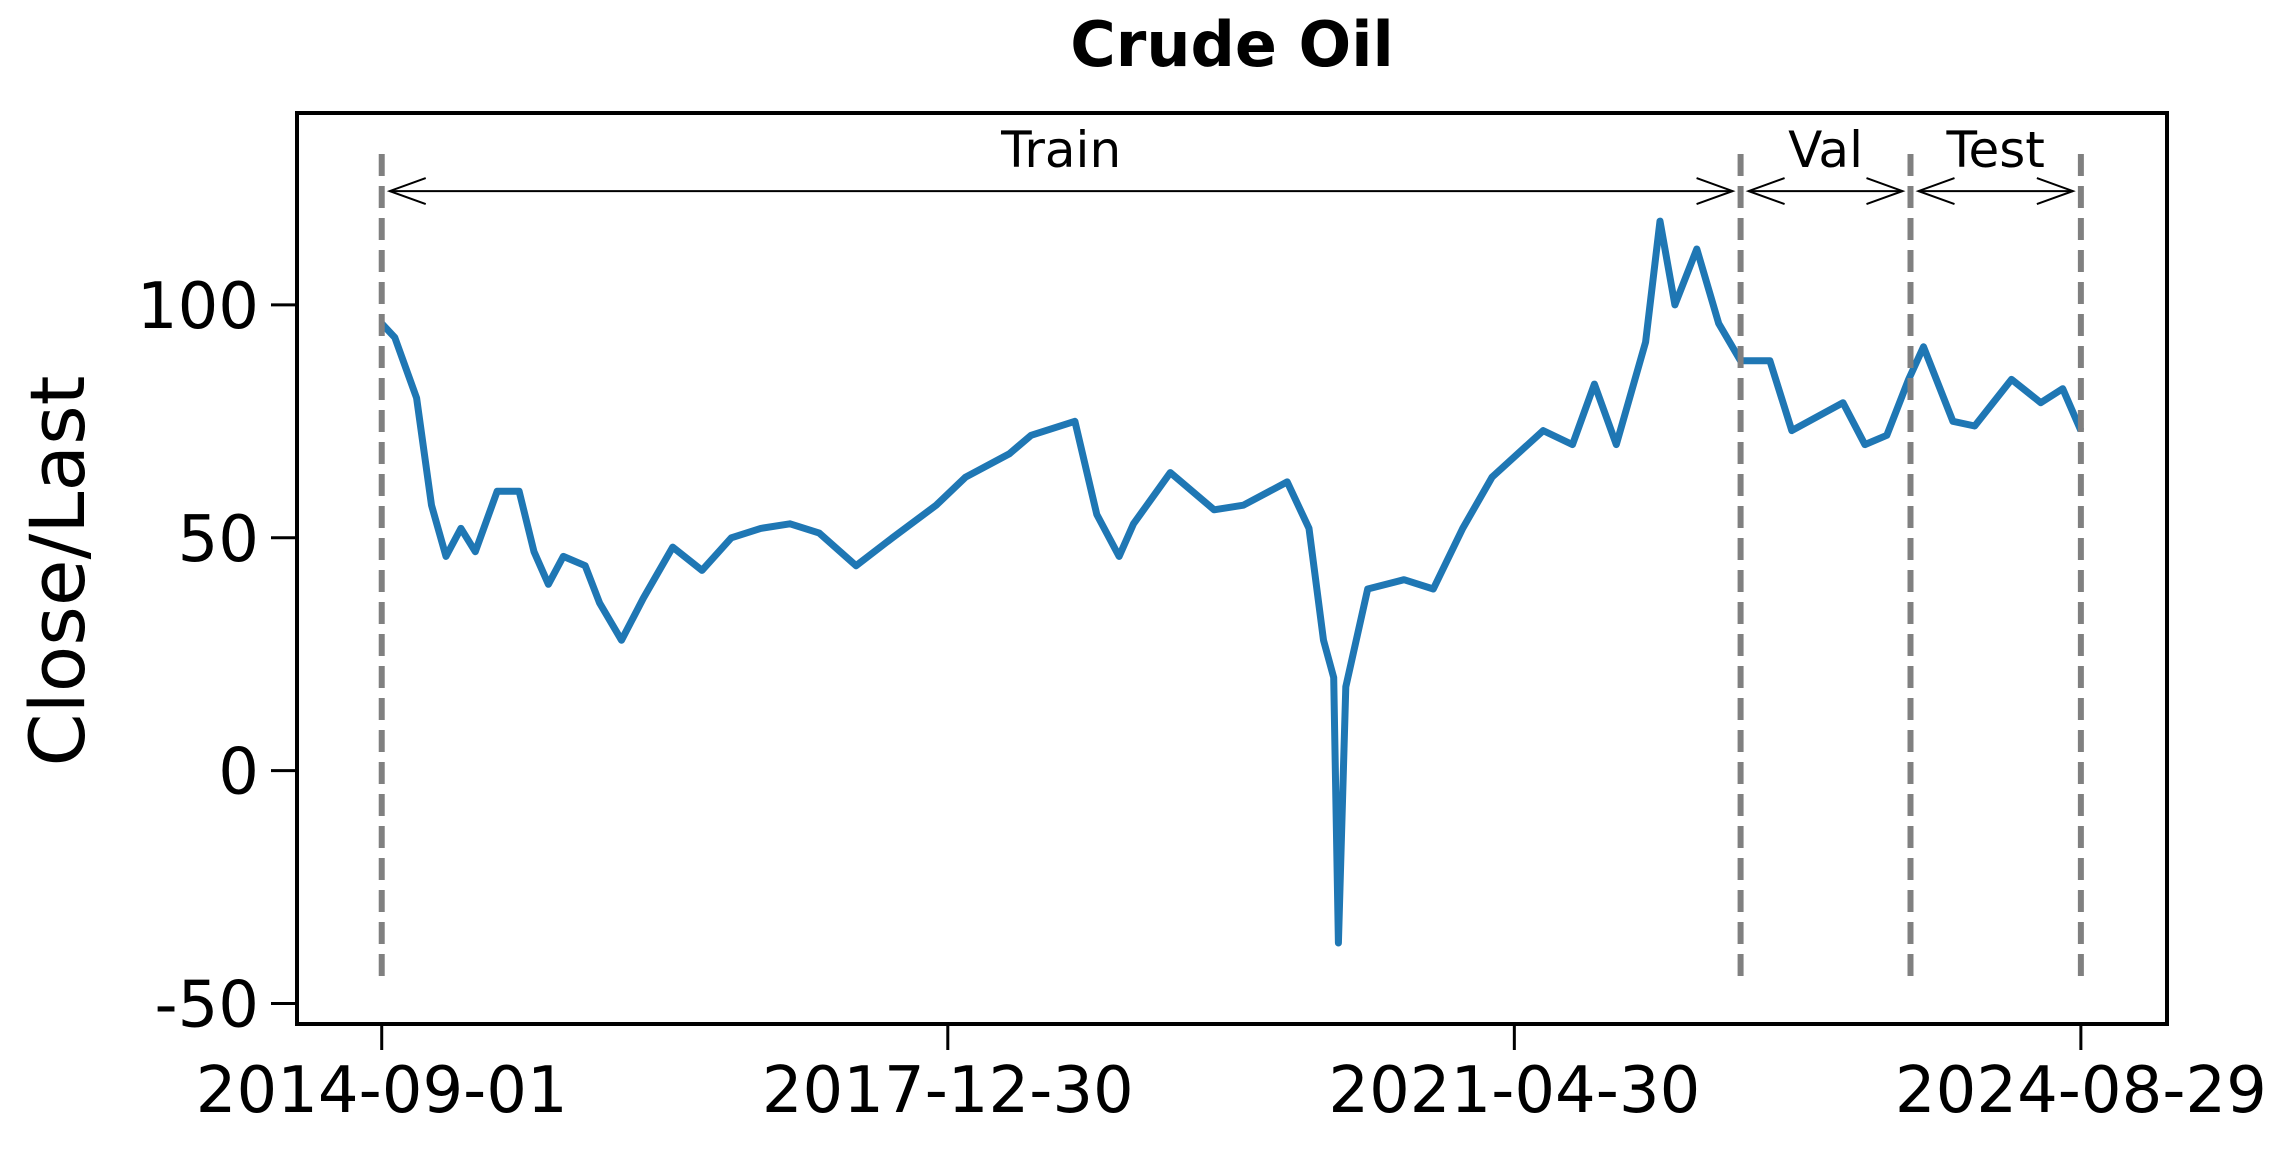  What do you see at coordinates (206, 1006) in the screenshot?
I see `y-tick-label: -50` at bounding box center [206, 1006].